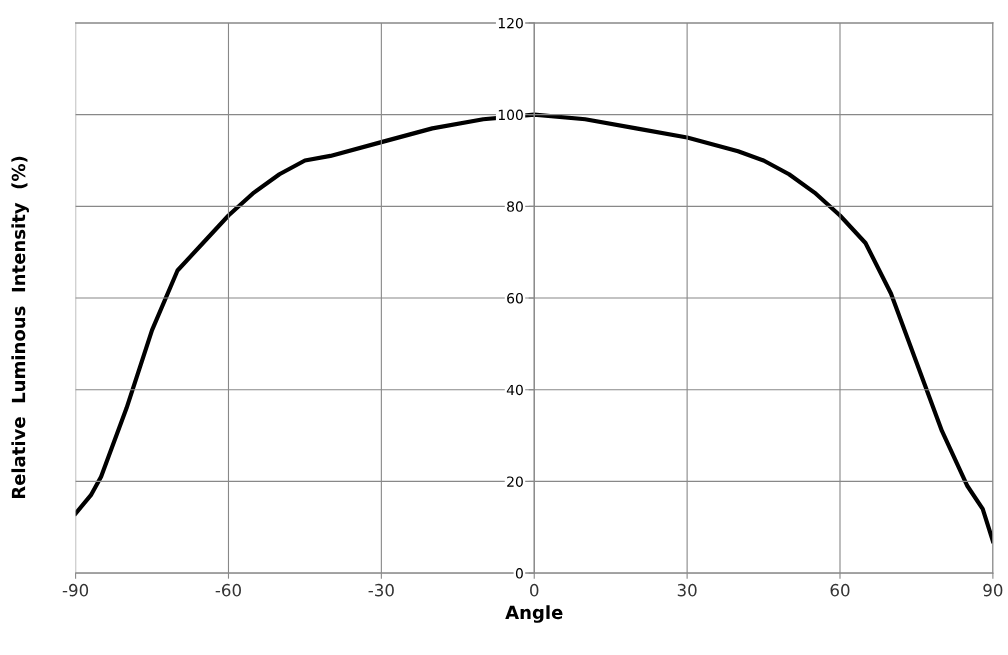 This screenshot has width=1008, height=655. I want to click on y-tick-label: 40, so click(514, 390).